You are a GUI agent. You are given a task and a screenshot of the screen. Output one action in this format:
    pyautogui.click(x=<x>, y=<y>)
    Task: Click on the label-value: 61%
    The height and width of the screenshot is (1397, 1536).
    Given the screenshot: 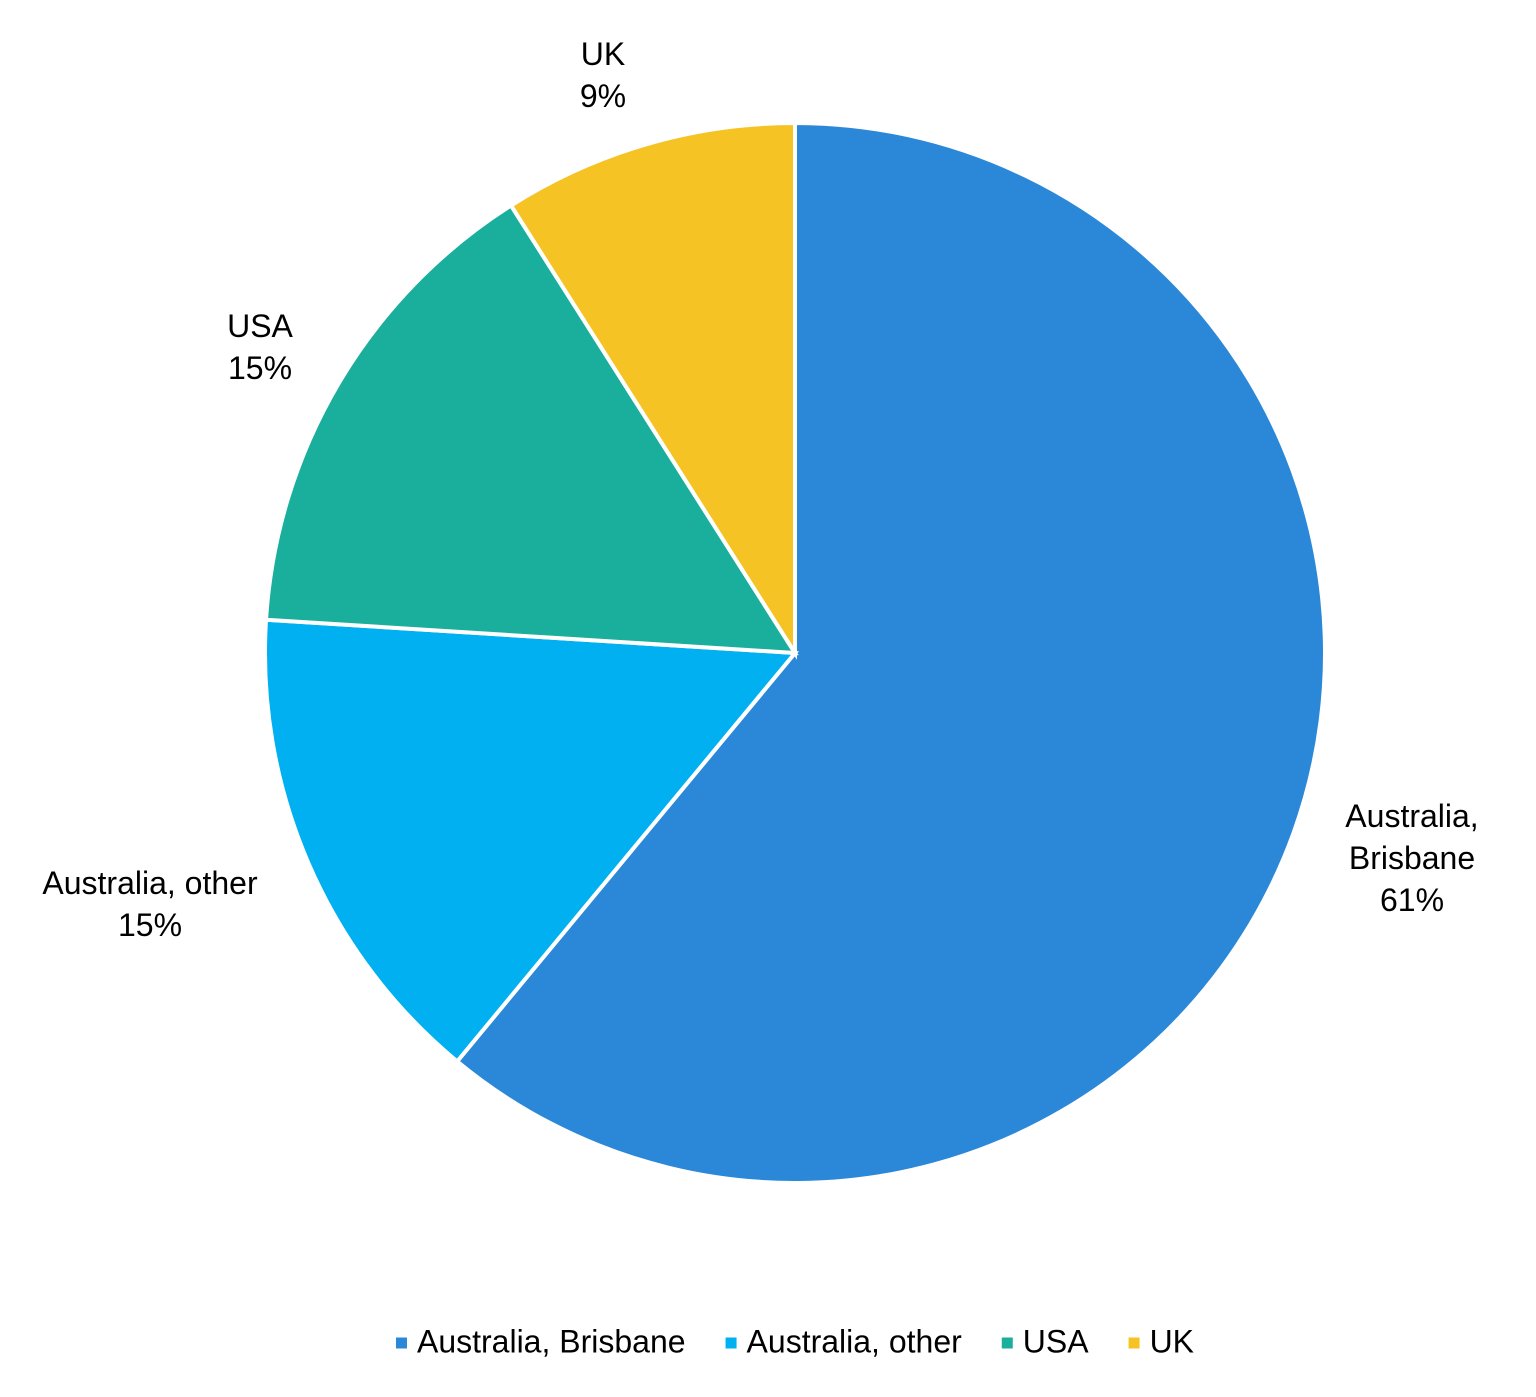 What is the action you would take?
    pyautogui.click(x=1412, y=900)
    